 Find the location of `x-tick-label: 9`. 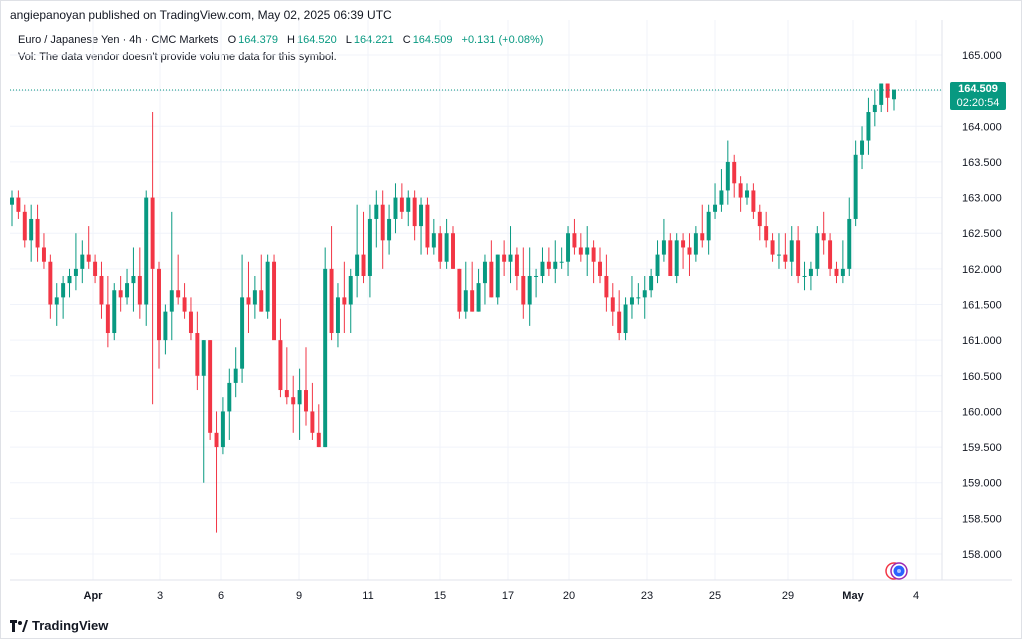

x-tick-label: 9 is located at coordinates (299, 596).